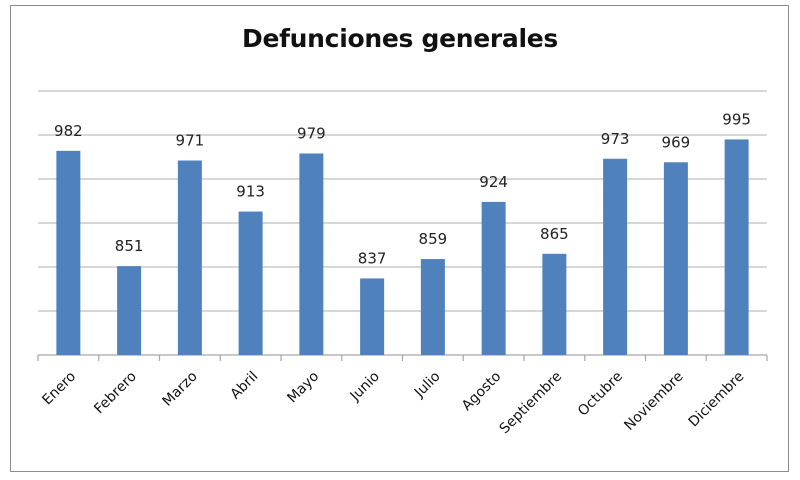 Image resolution: width=800 pixels, height=480 pixels. Describe the element at coordinates (717, 400) in the screenshot. I see `category-label: Diciembre` at that location.